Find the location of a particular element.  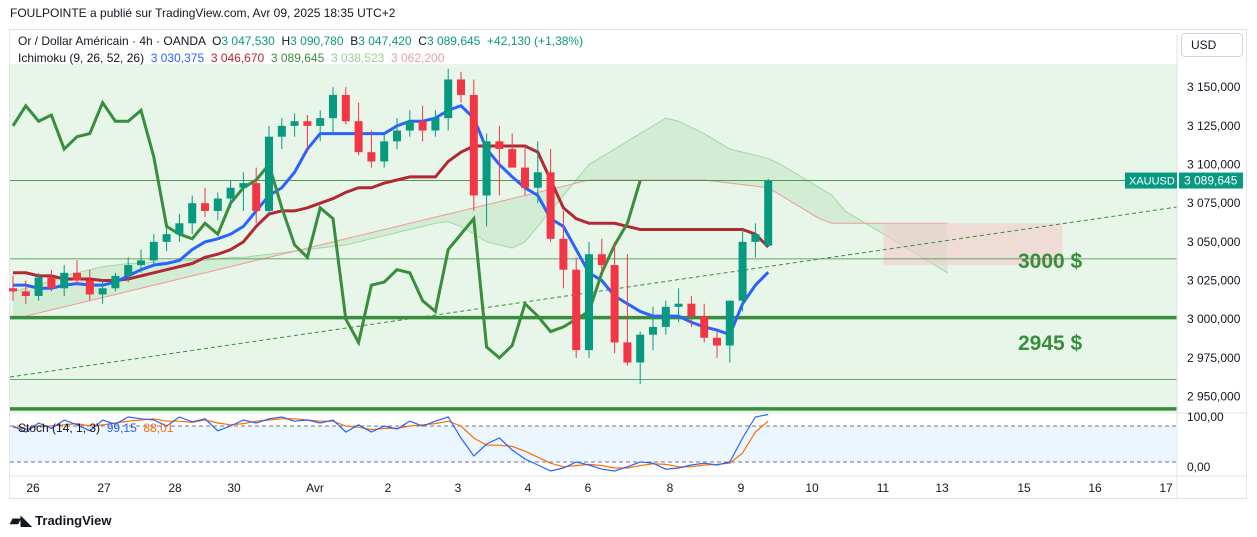

annotation-2945: 2945 $ is located at coordinates (1050, 343).